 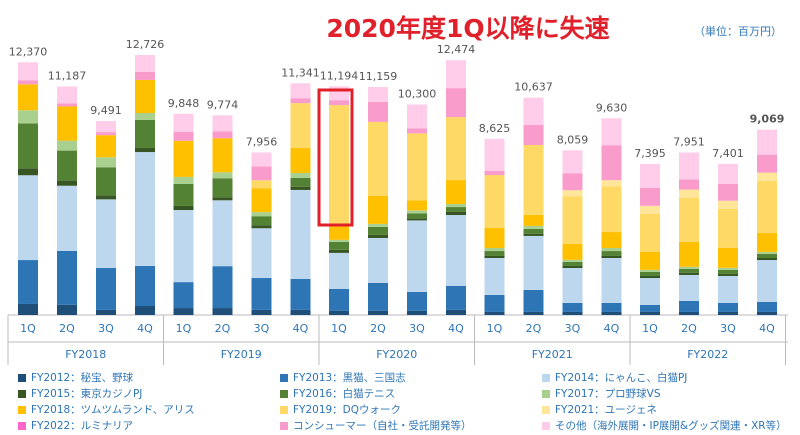 What do you see at coordinates (671, 425) in the screenshot?
I see `legend-label: その他（海外展開・IP展開&グッズ関連・XR等）` at bounding box center [671, 425].